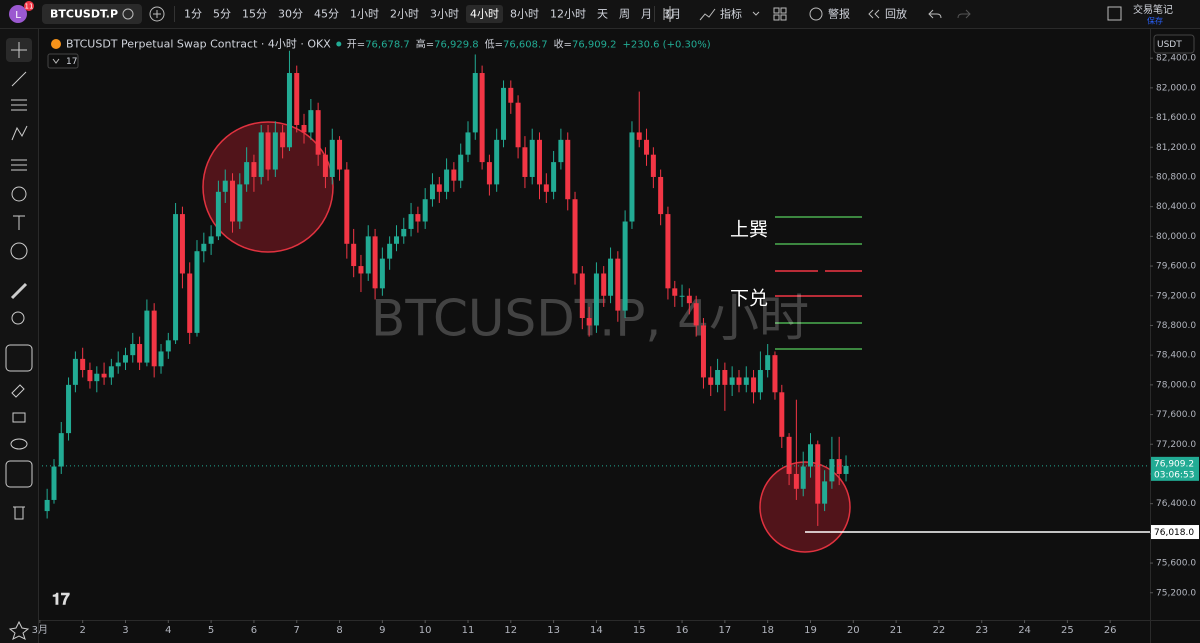  I want to click on timeframe: 1小时, so click(364, 14).